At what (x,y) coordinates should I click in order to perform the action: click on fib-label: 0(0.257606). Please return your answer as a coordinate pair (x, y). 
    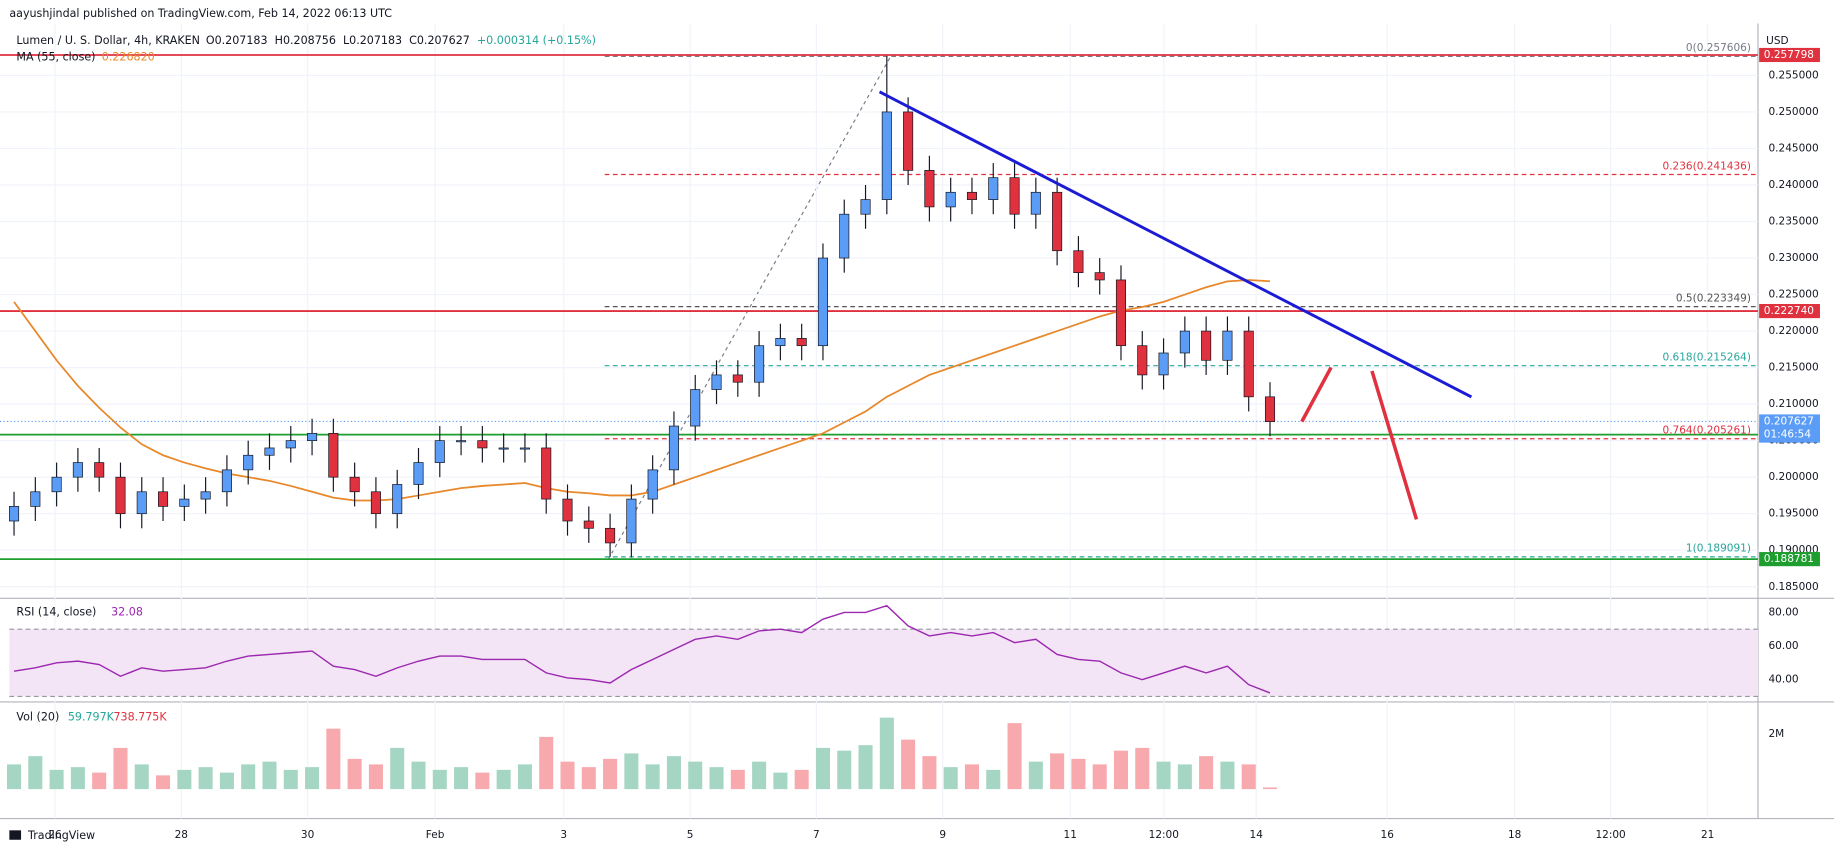
    Looking at the image, I should click on (1718, 48).